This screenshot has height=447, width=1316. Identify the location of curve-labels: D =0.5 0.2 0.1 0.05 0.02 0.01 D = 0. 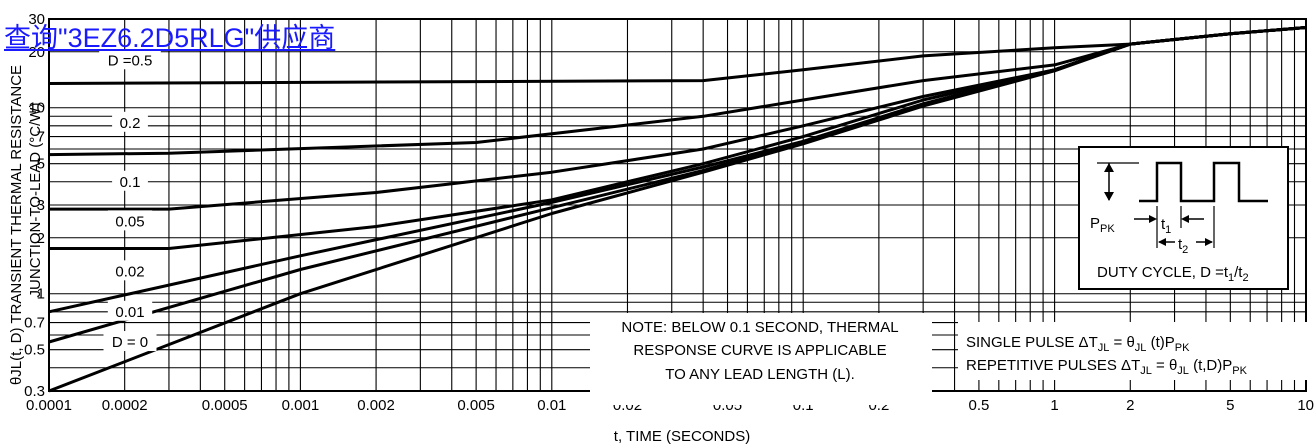
(130, 200).